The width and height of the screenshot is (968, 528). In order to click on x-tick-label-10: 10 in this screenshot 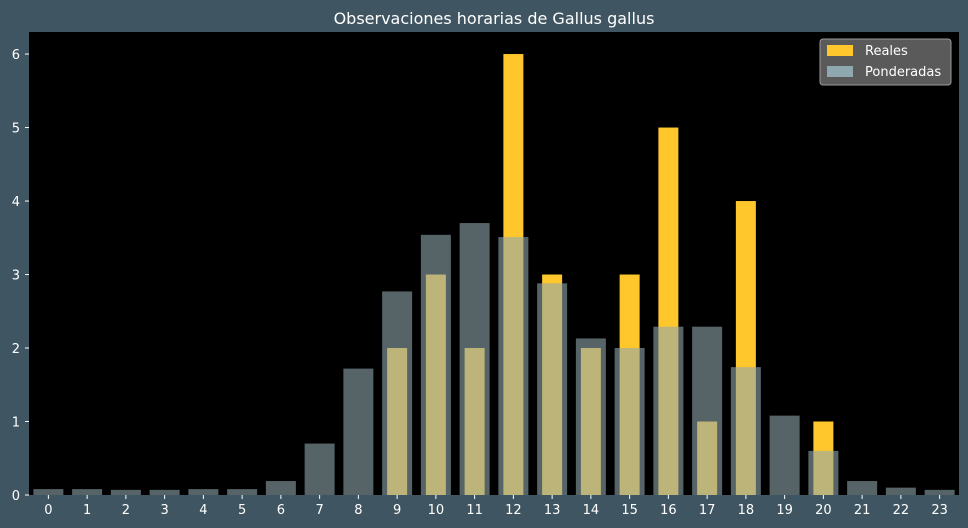, I will do `click(436, 510)`.